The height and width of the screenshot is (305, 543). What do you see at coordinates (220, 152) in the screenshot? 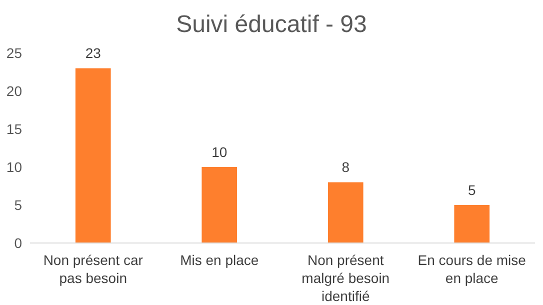
I see `data-label: 10` at bounding box center [220, 152].